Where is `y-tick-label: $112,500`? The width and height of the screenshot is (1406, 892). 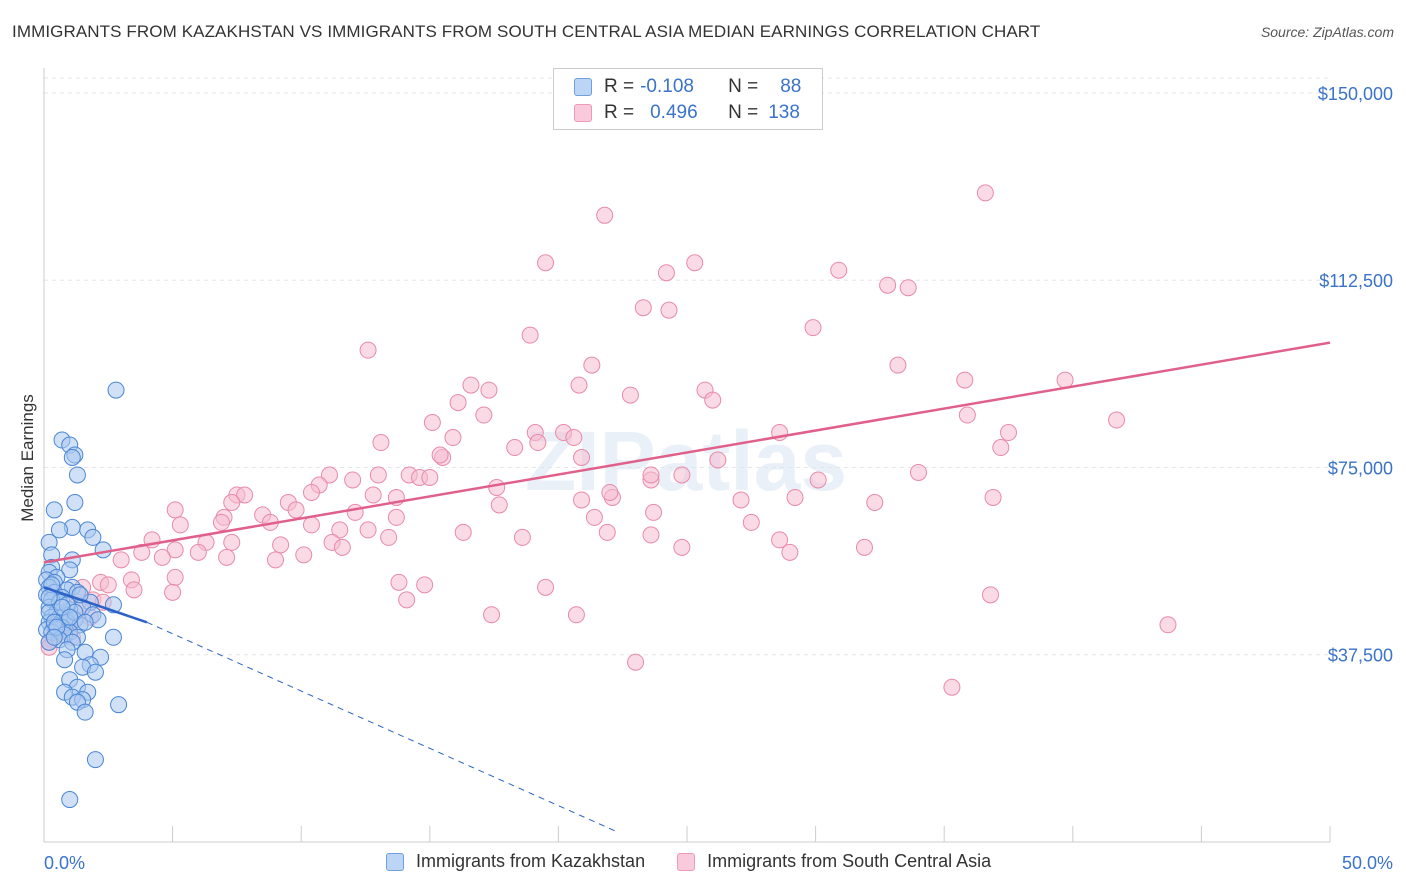
y-tick-label: $112,500 is located at coordinates (1356, 281).